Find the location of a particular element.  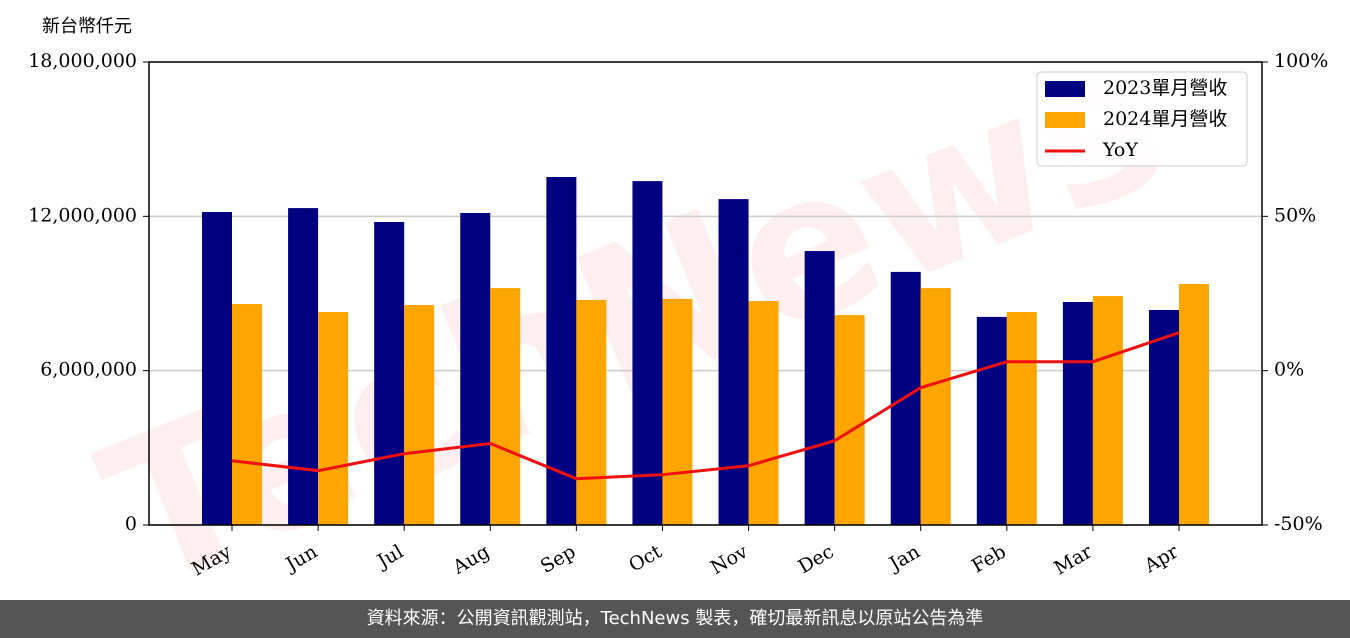

y-tick-label: 6,000,000 is located at coordinates (88, 370).